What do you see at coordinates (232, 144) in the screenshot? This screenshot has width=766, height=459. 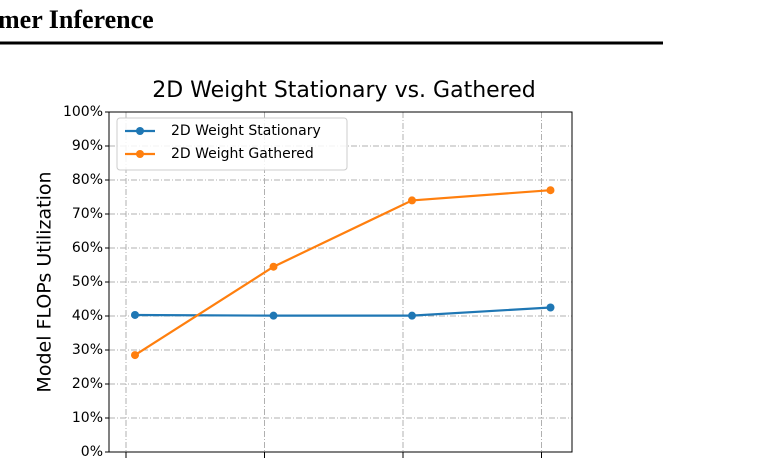 I see `legend-box` at bounding box center [232, 144].